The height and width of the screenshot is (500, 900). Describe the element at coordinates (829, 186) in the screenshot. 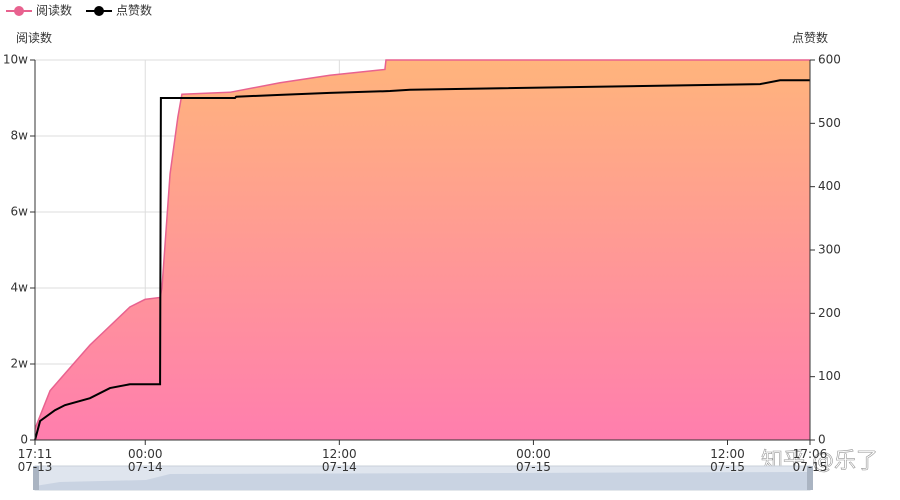

I see `y2-tick-label: 400` at that location.